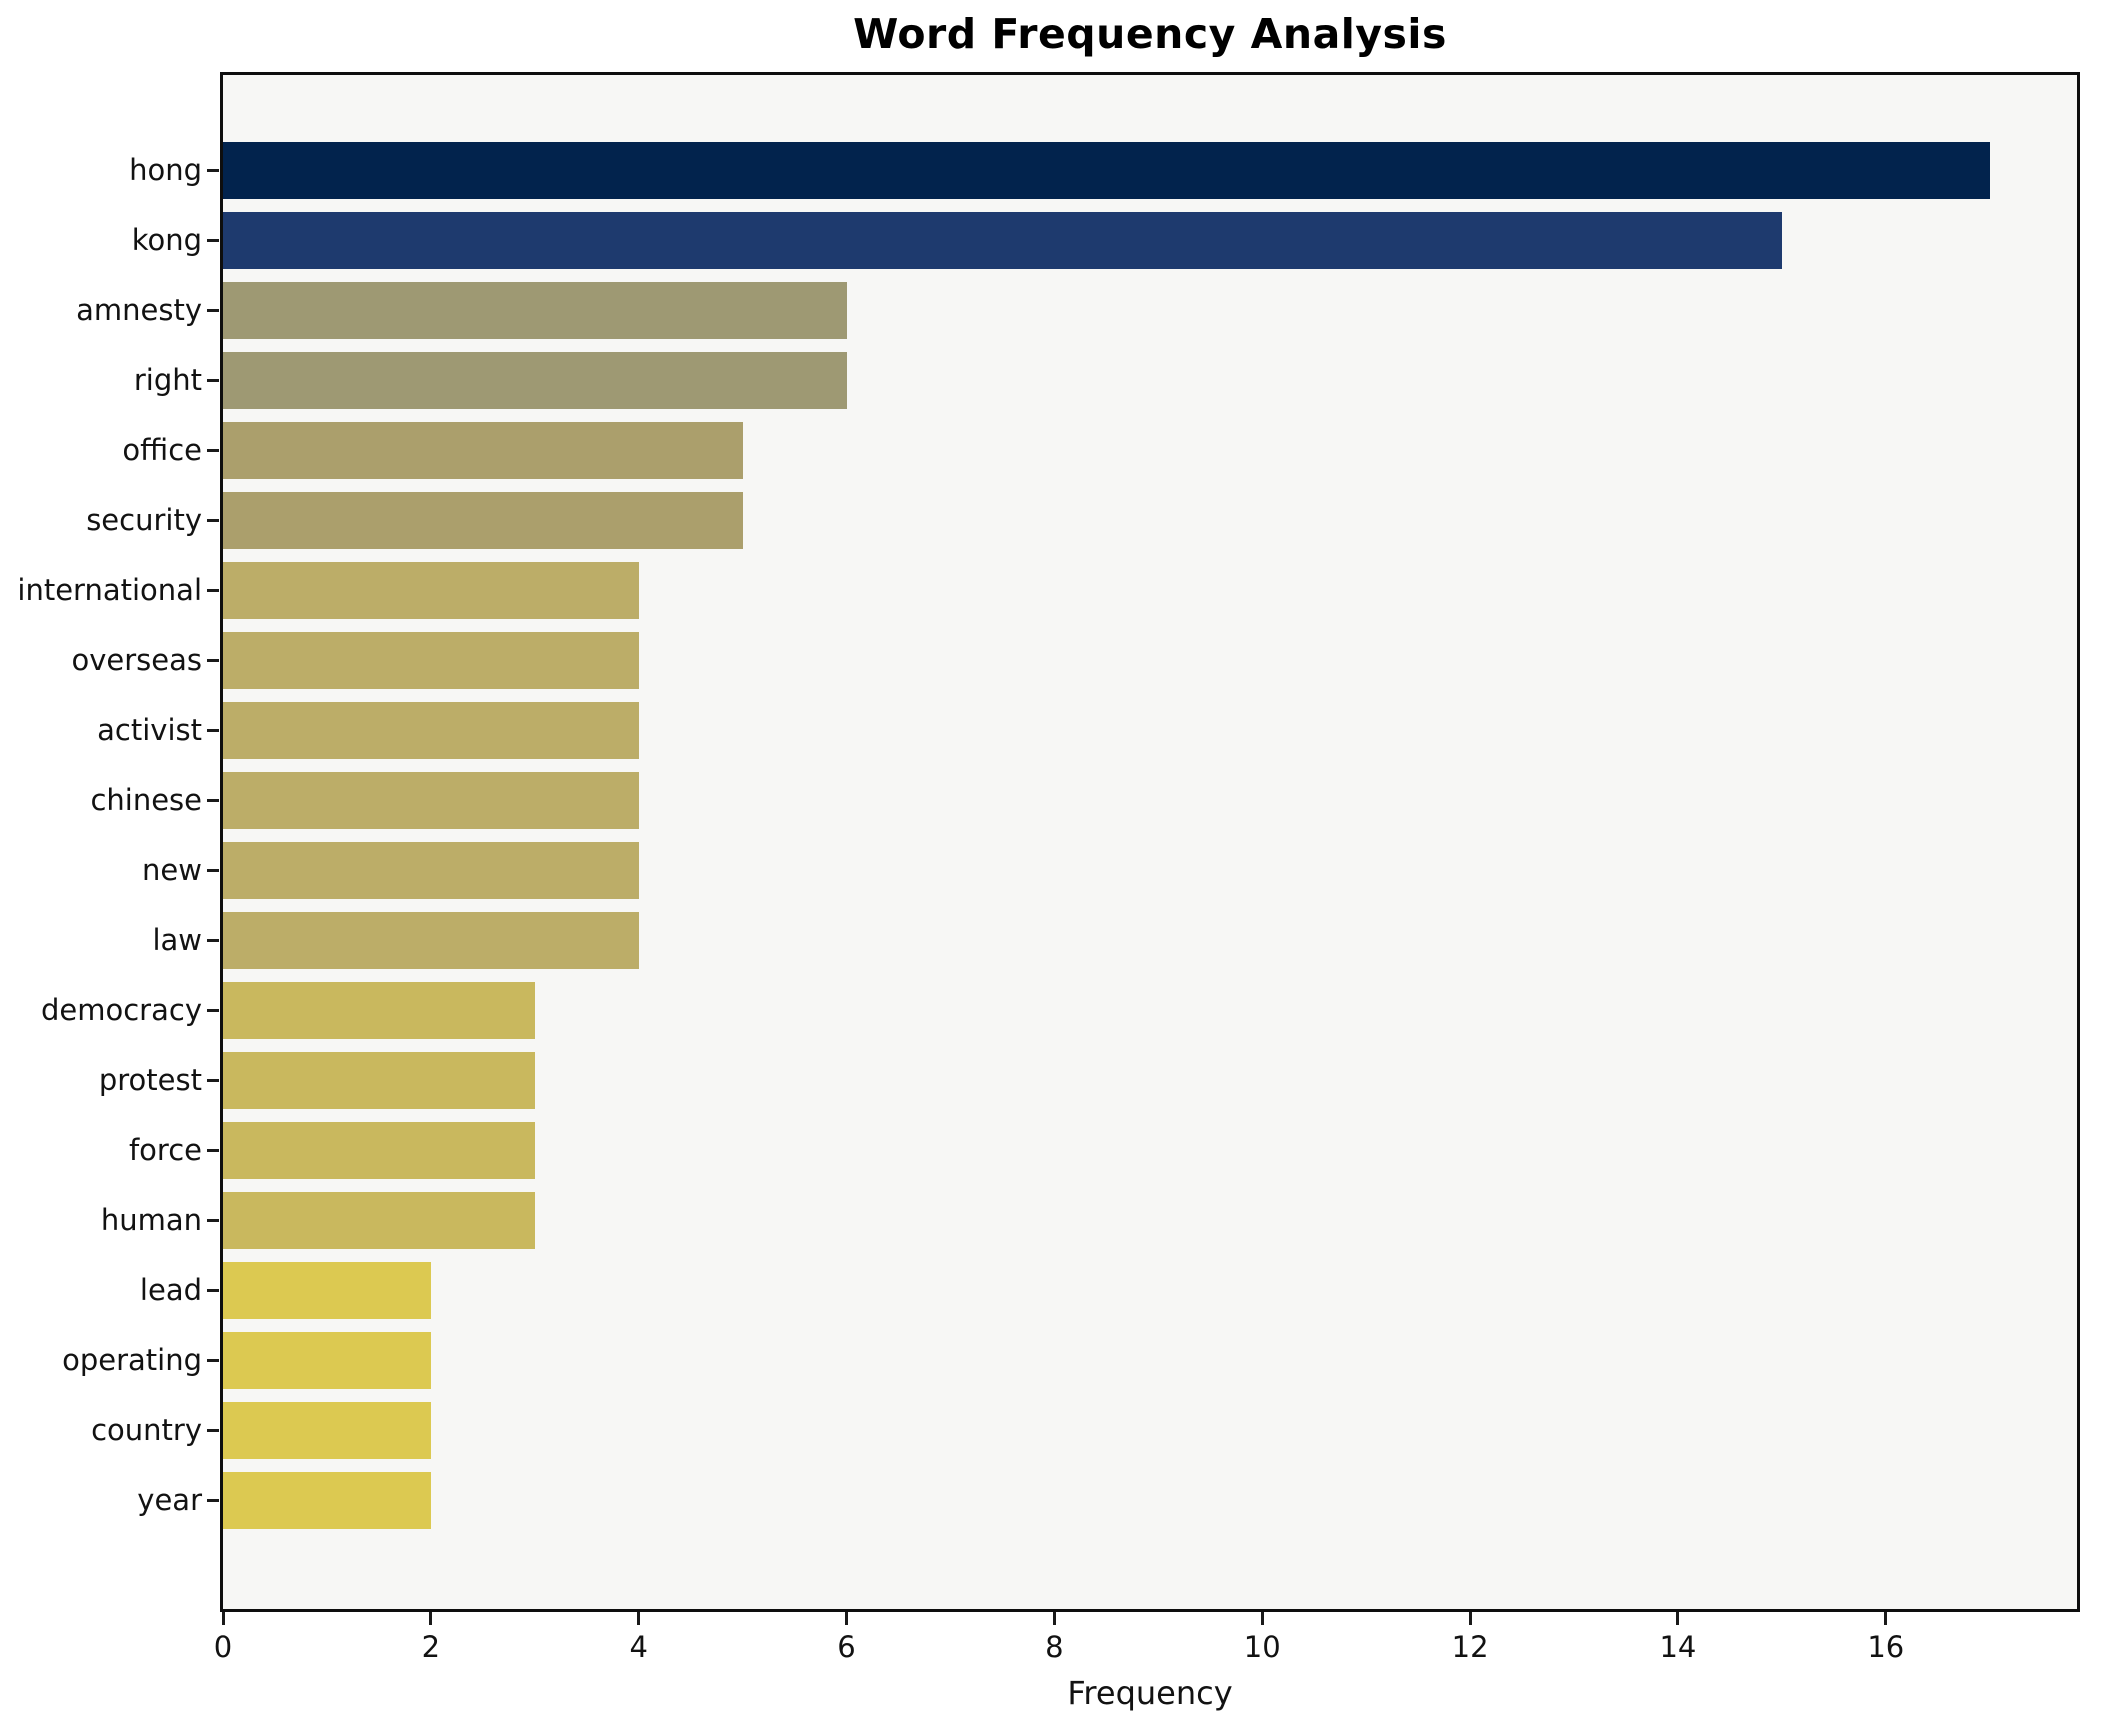  I want to click on y-tick-label-democracy: democracy, so click(121, 1010).